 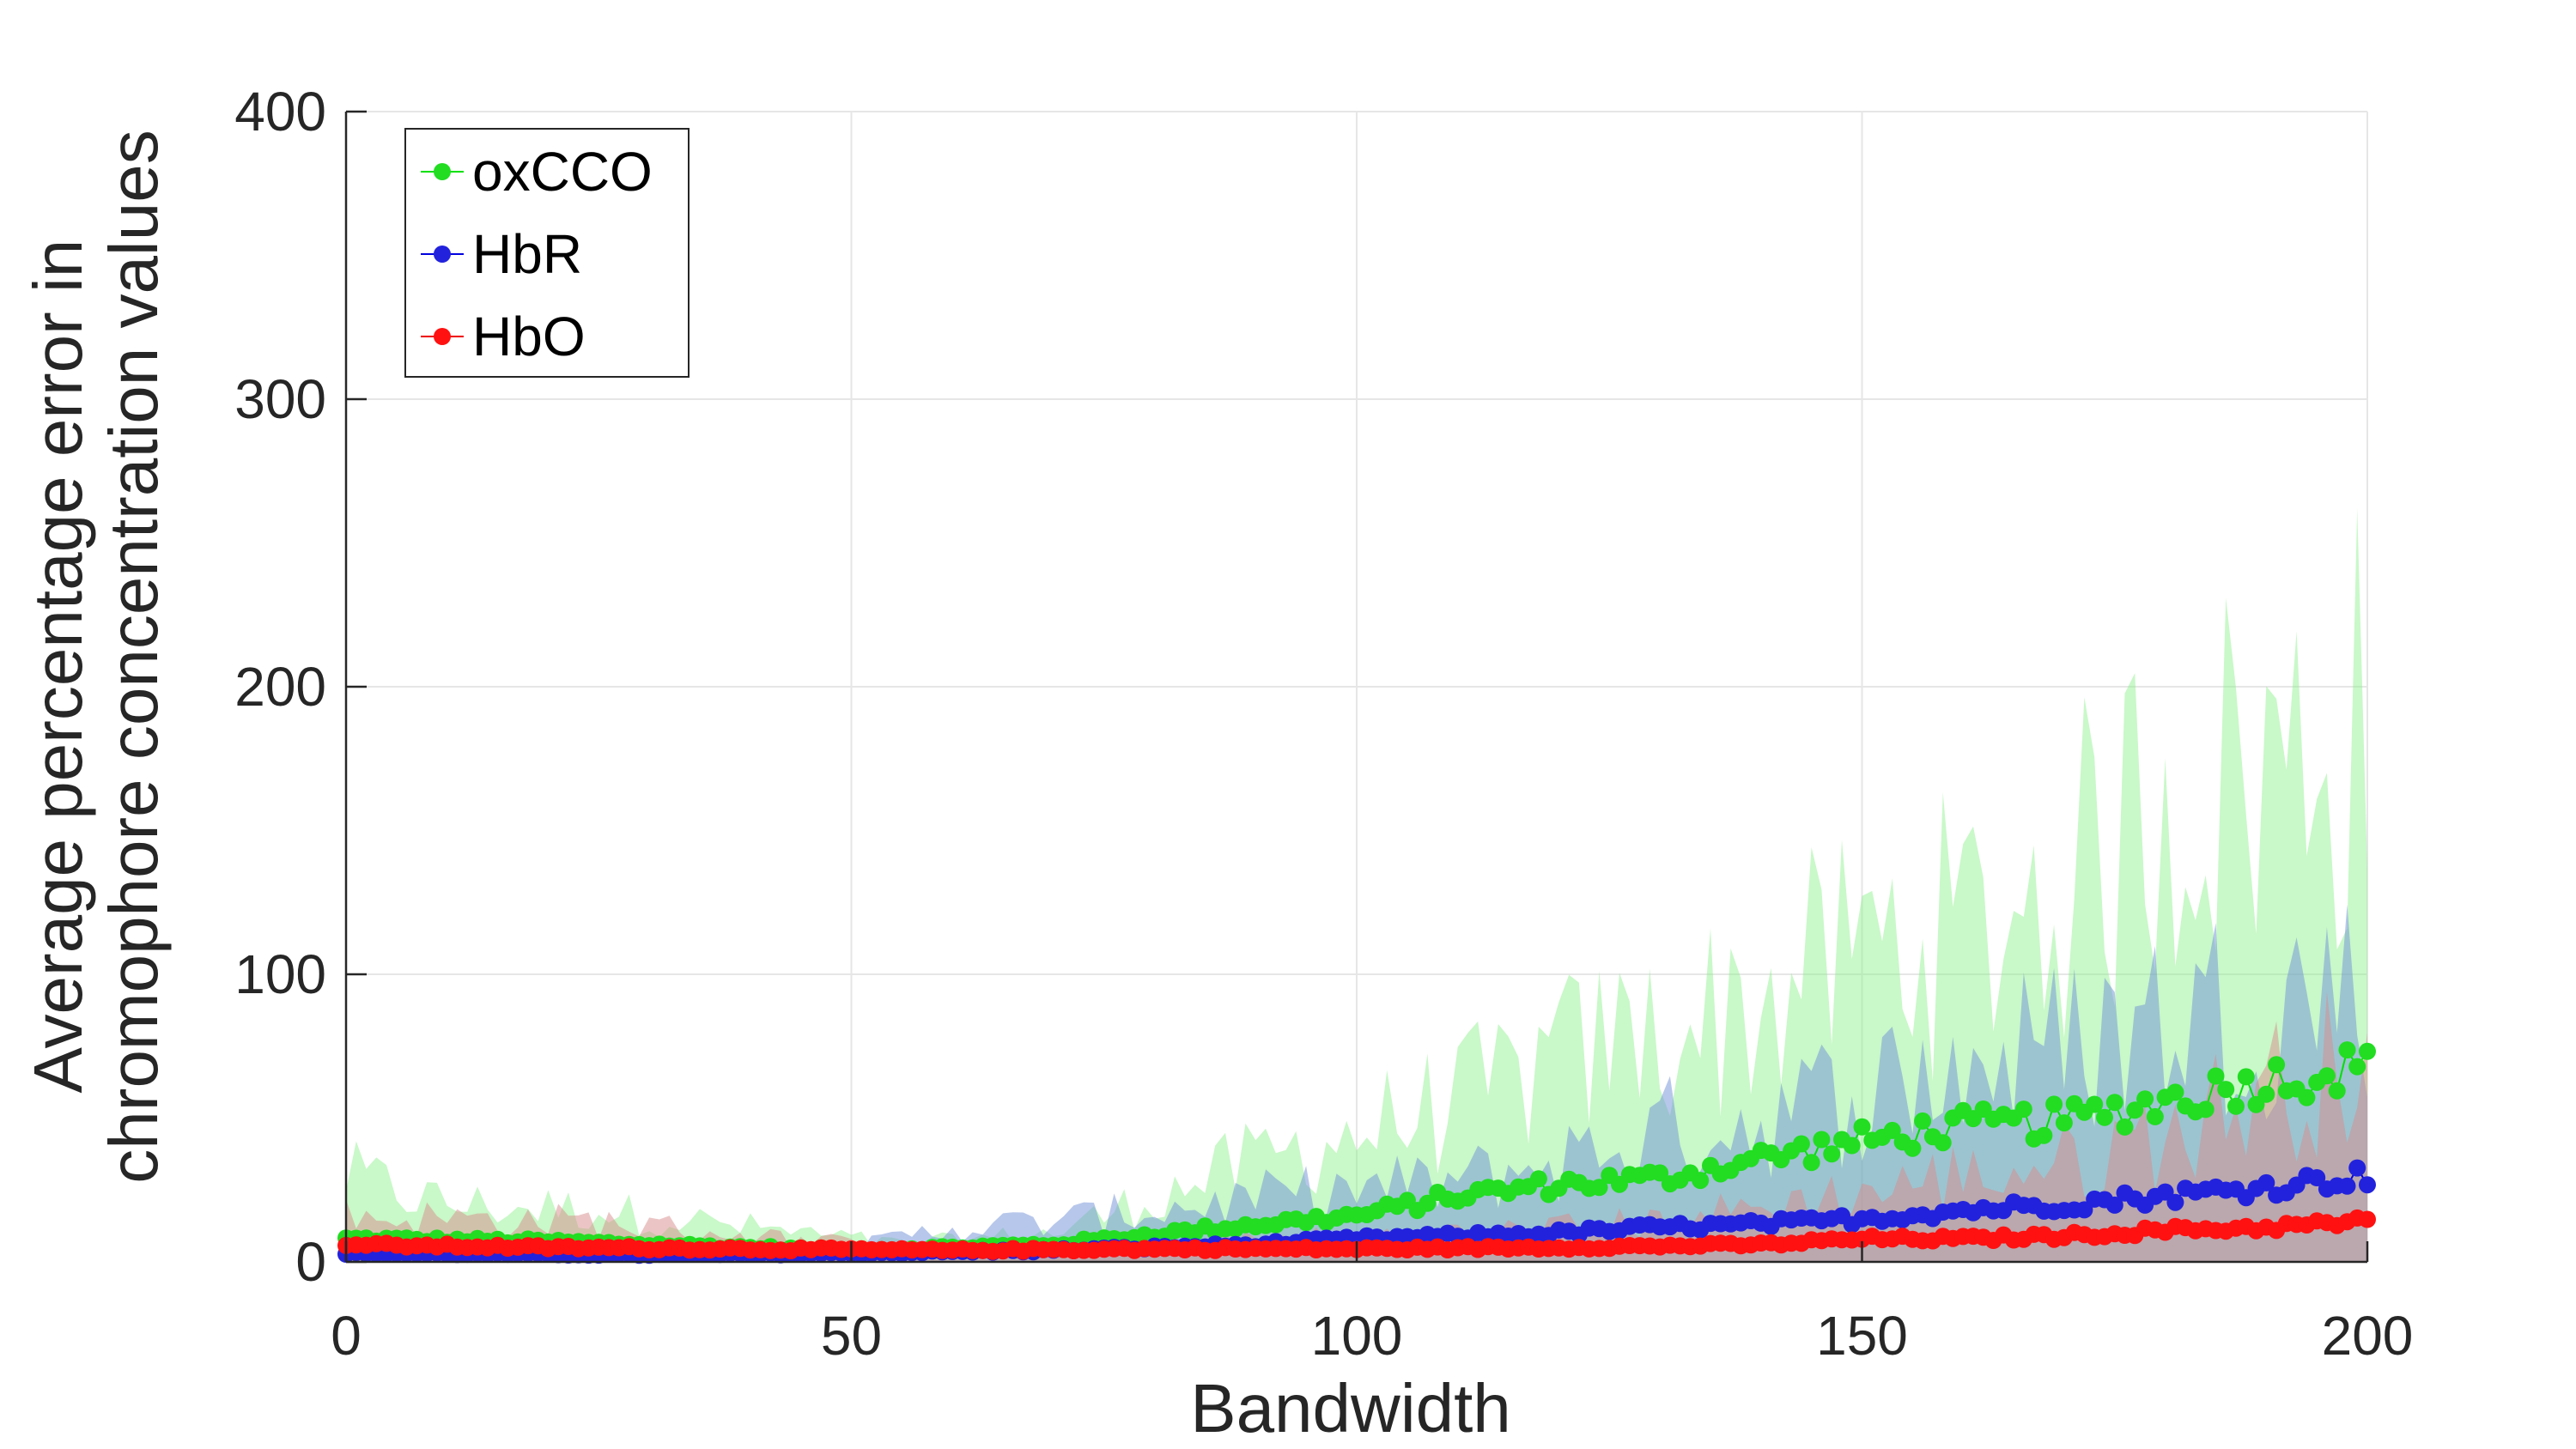 I want to click on legend-item-oxcco: oxCCO, so click(x=537, y=172).